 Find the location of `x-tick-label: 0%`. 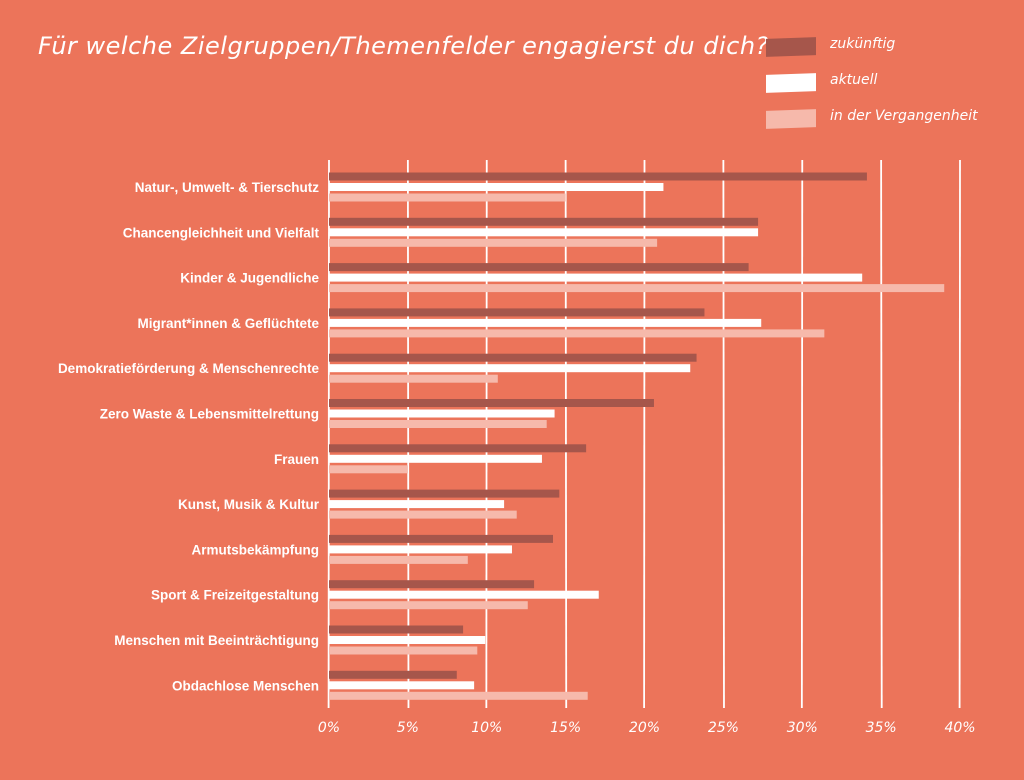

x-tick-label: 0% is located at coordinates (329, 728).